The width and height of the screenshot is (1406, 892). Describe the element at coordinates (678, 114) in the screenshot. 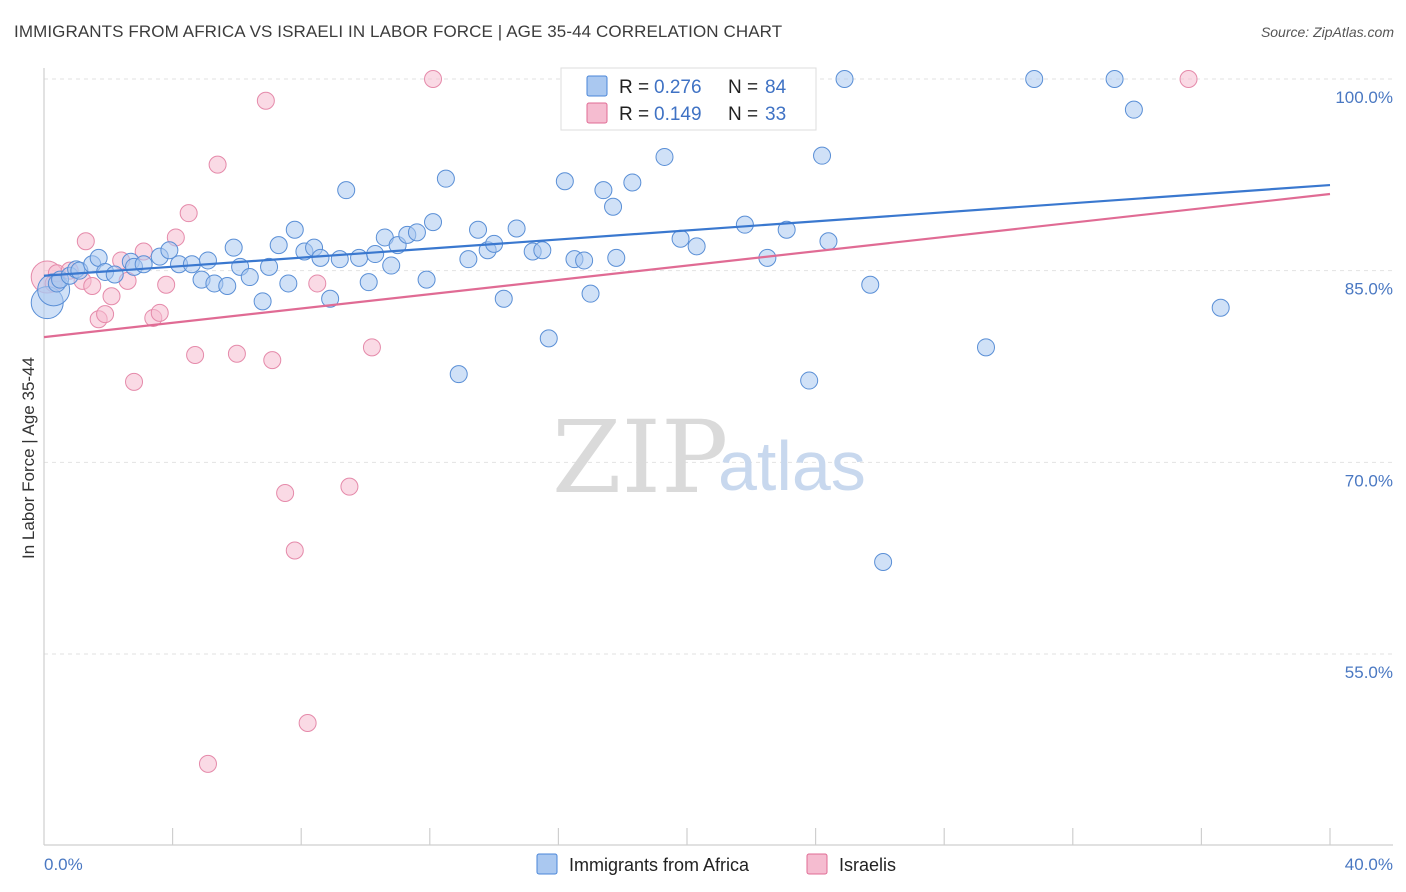

I see `legend-r-value-pink: 0.149` at that location.